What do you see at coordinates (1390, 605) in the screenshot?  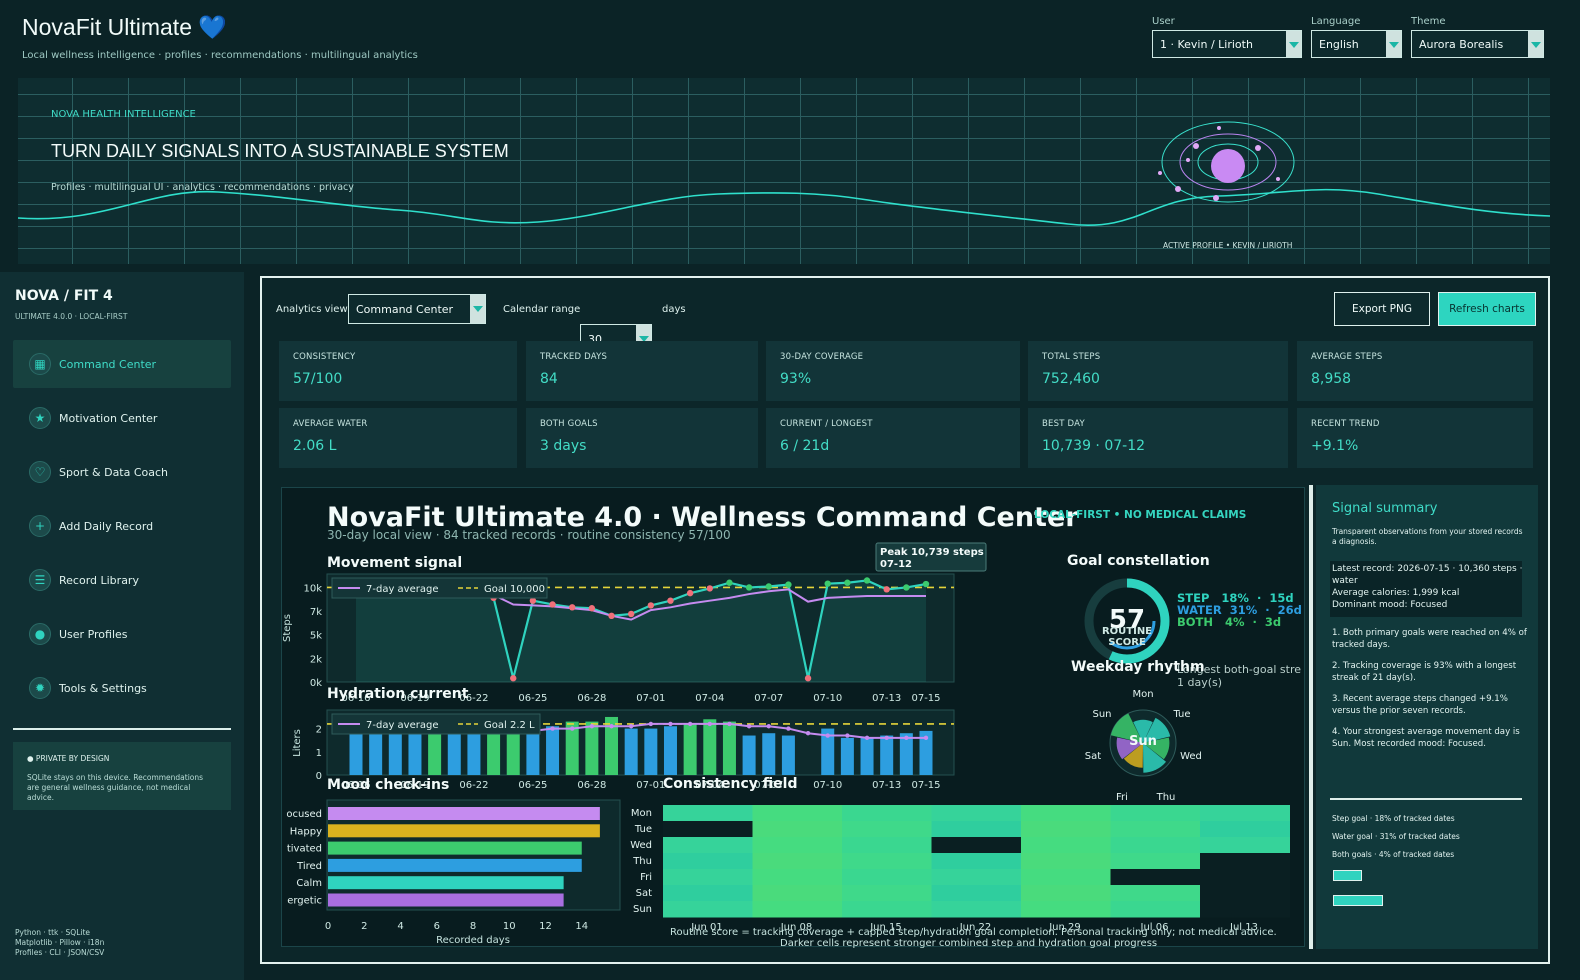 I see `summary-box-line: Dominant mood: Focused` at bounding box center [1390, 605].